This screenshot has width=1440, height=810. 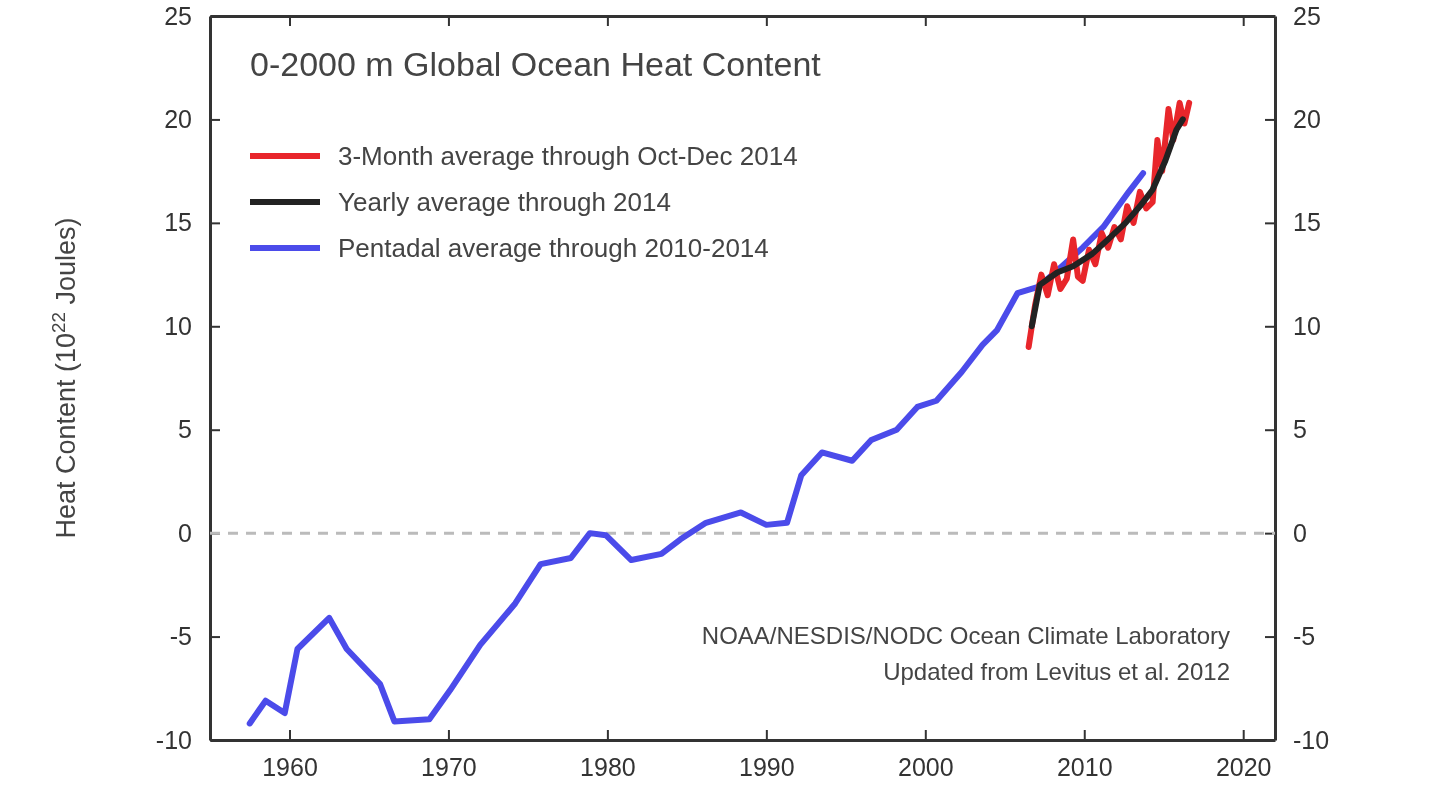 I want to click on text: 0-2000 m Global Ocean Heat Content, so click(x=536, y=64).